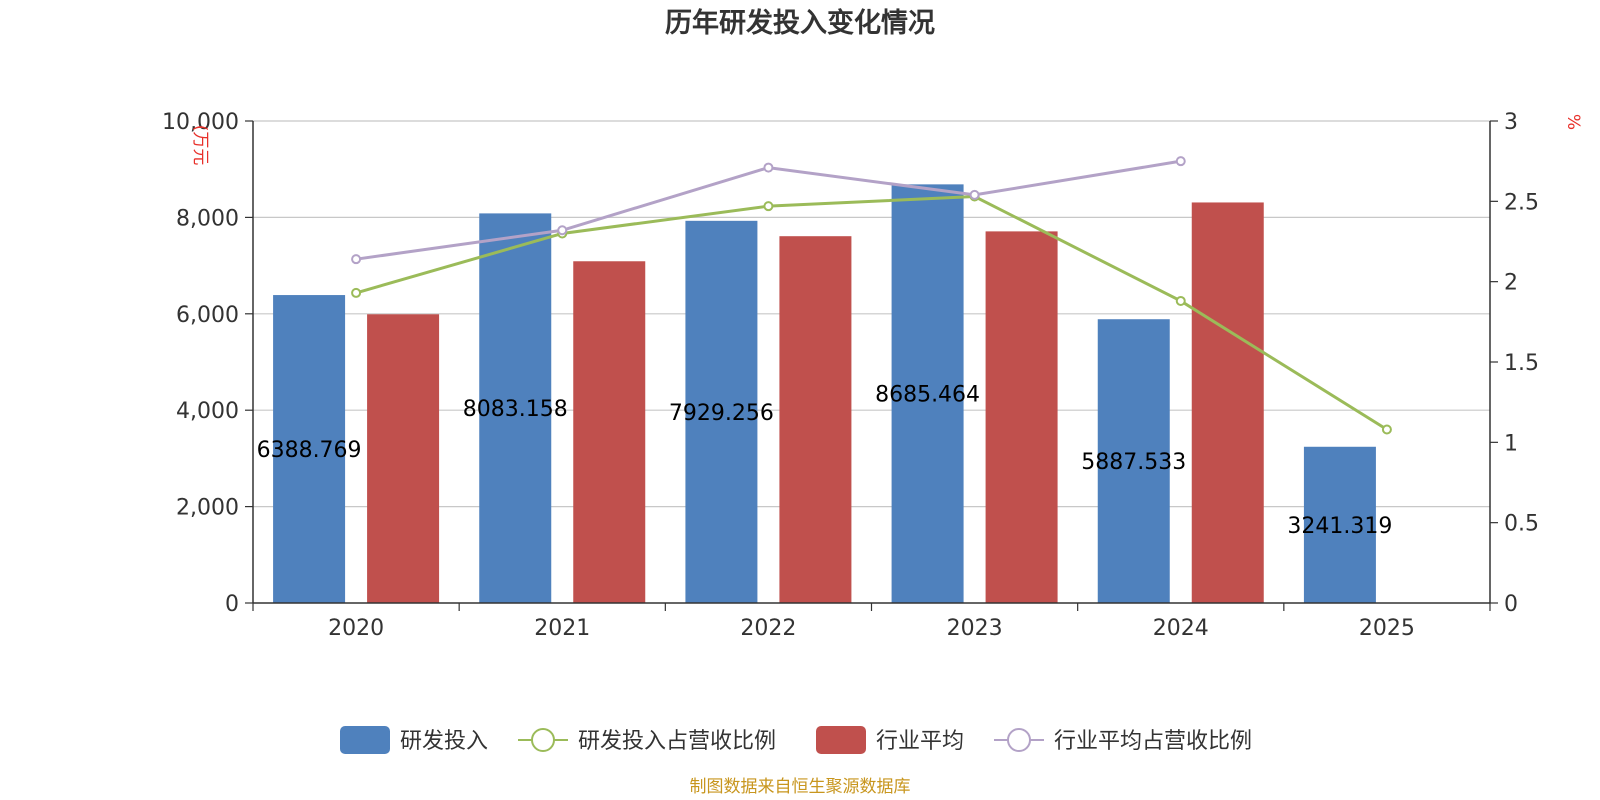 The image size is (1600, 800). I want to click on y-left-tick-label: 10,000, so click(200, 122).